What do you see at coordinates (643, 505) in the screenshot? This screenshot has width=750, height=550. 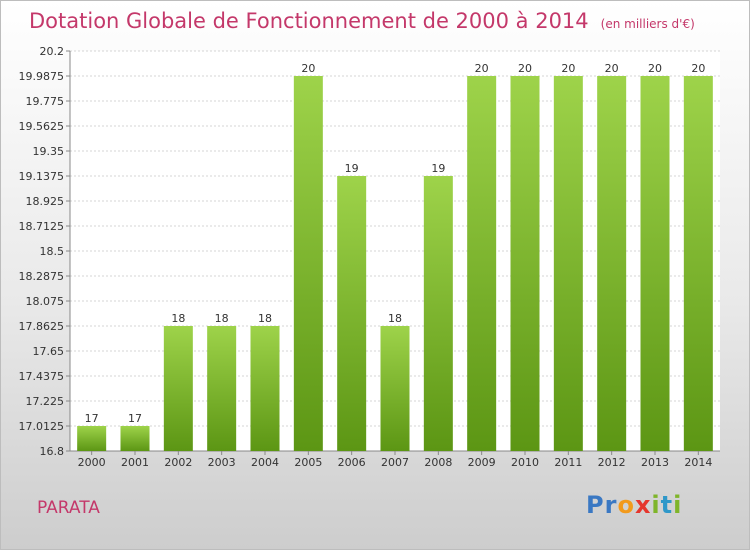 I see `logo-letter: x` at bounding box center [643, 505].